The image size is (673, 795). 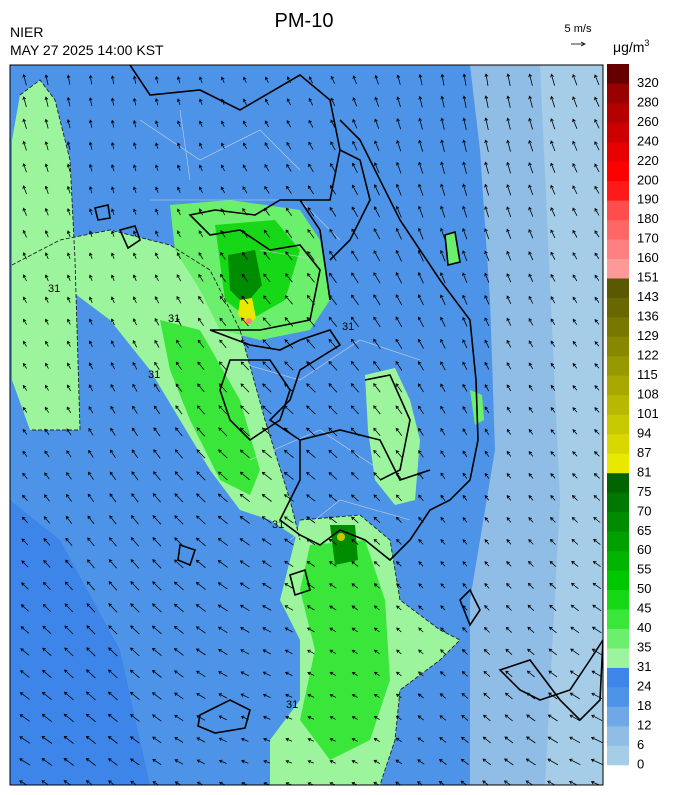 What do you see at coordinates (648, 413) in the screenshot?
I see `colorbar-label: 101` at bounding box center [648, 413].